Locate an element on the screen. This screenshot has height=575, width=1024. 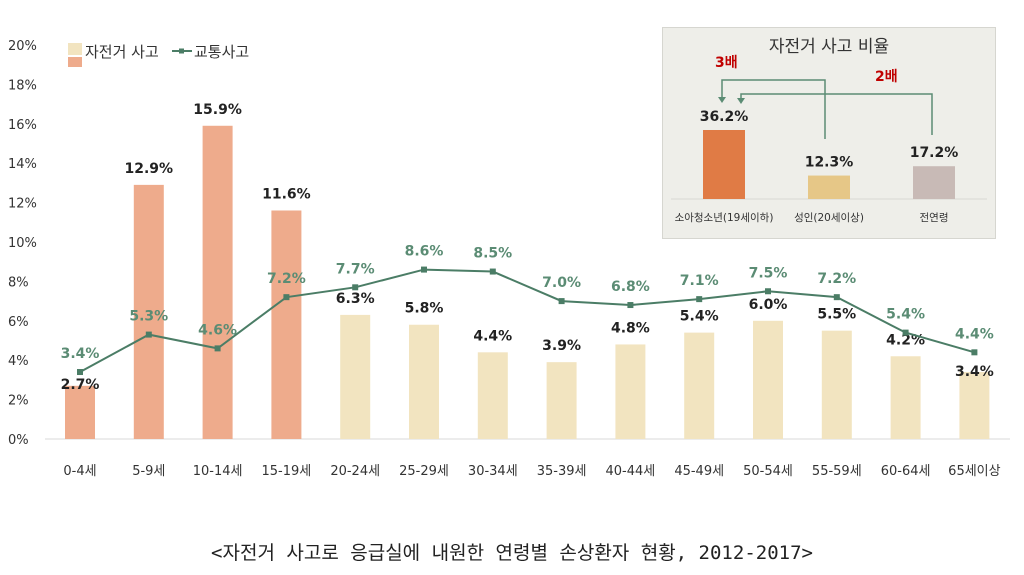
bar-5-9세 is located at coordinates (148, 311).